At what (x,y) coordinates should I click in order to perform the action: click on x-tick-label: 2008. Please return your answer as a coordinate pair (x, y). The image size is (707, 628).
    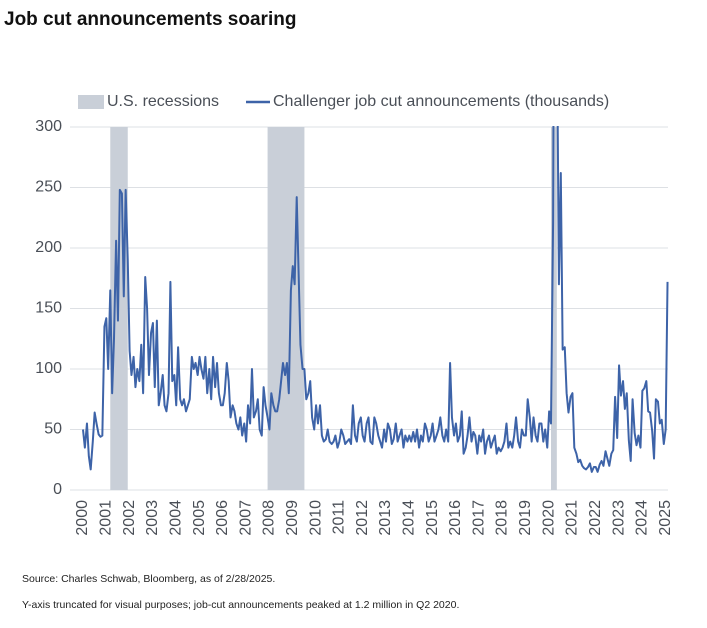
    Looking at the image, I should click on (269, 518).